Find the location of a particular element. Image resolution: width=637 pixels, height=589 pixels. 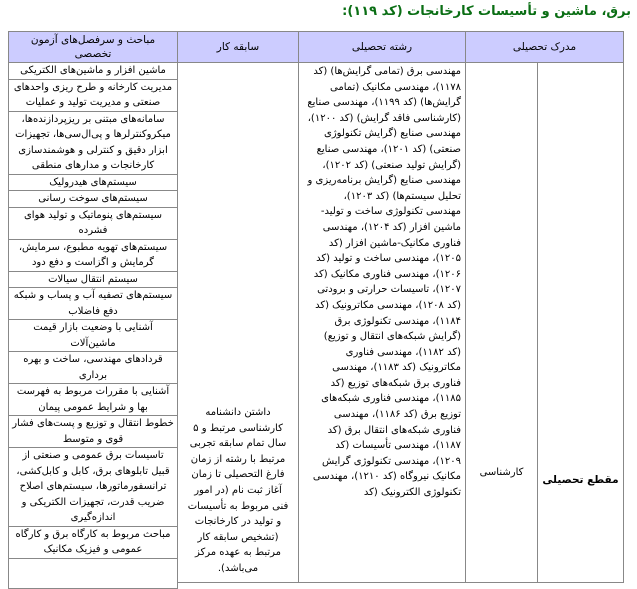

degree-level-cell: مقطع تحصیلی is located at coordinates (580, 323).